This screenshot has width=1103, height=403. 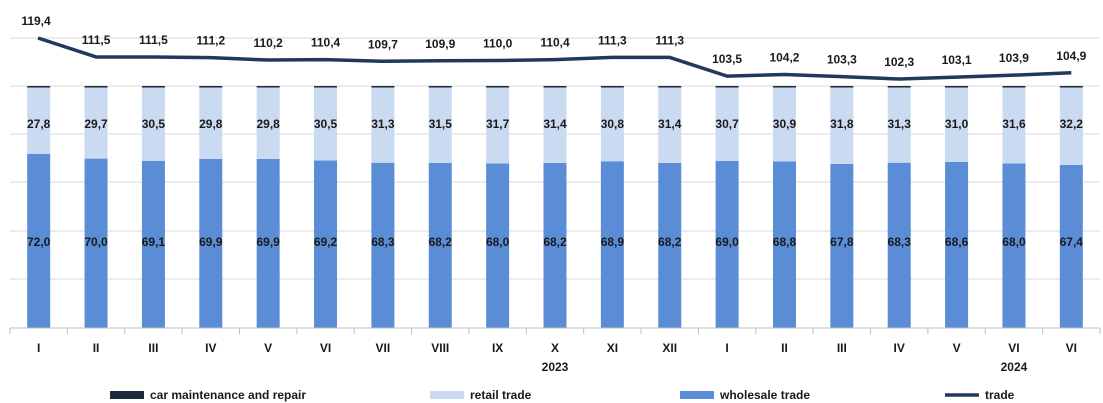 I want to click on data-label-trade: 104,2, so click(x=784, y=57).